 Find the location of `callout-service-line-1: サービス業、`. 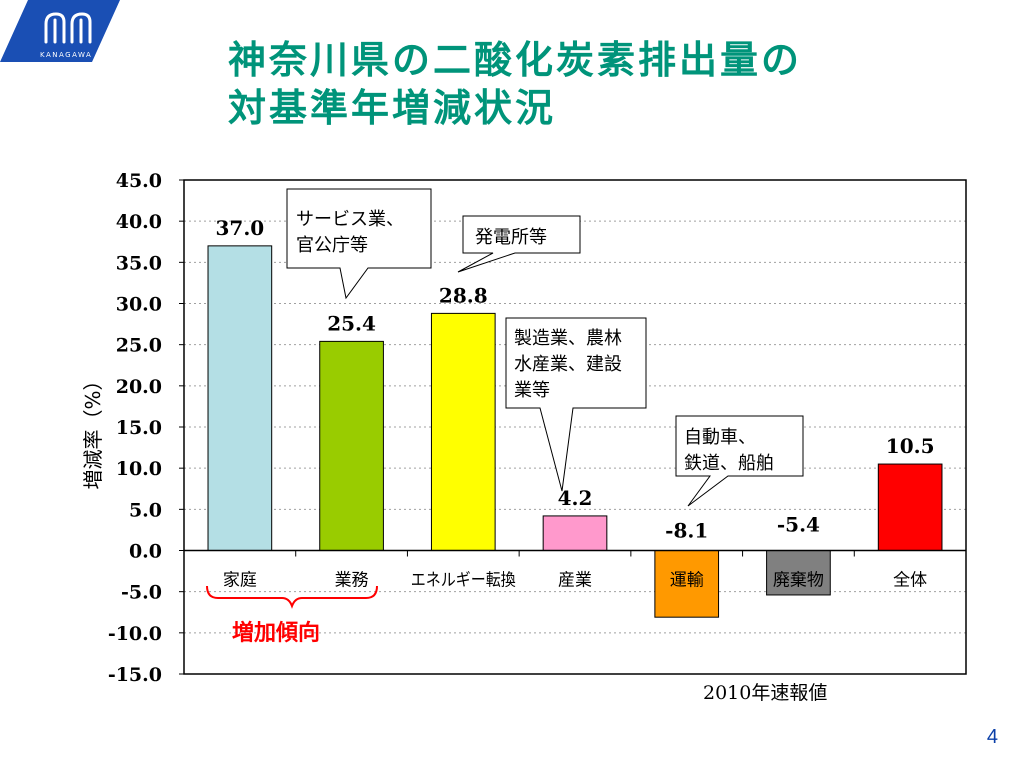

callout-service-line-1: サービス業、 is located at coordinates (350, 219).